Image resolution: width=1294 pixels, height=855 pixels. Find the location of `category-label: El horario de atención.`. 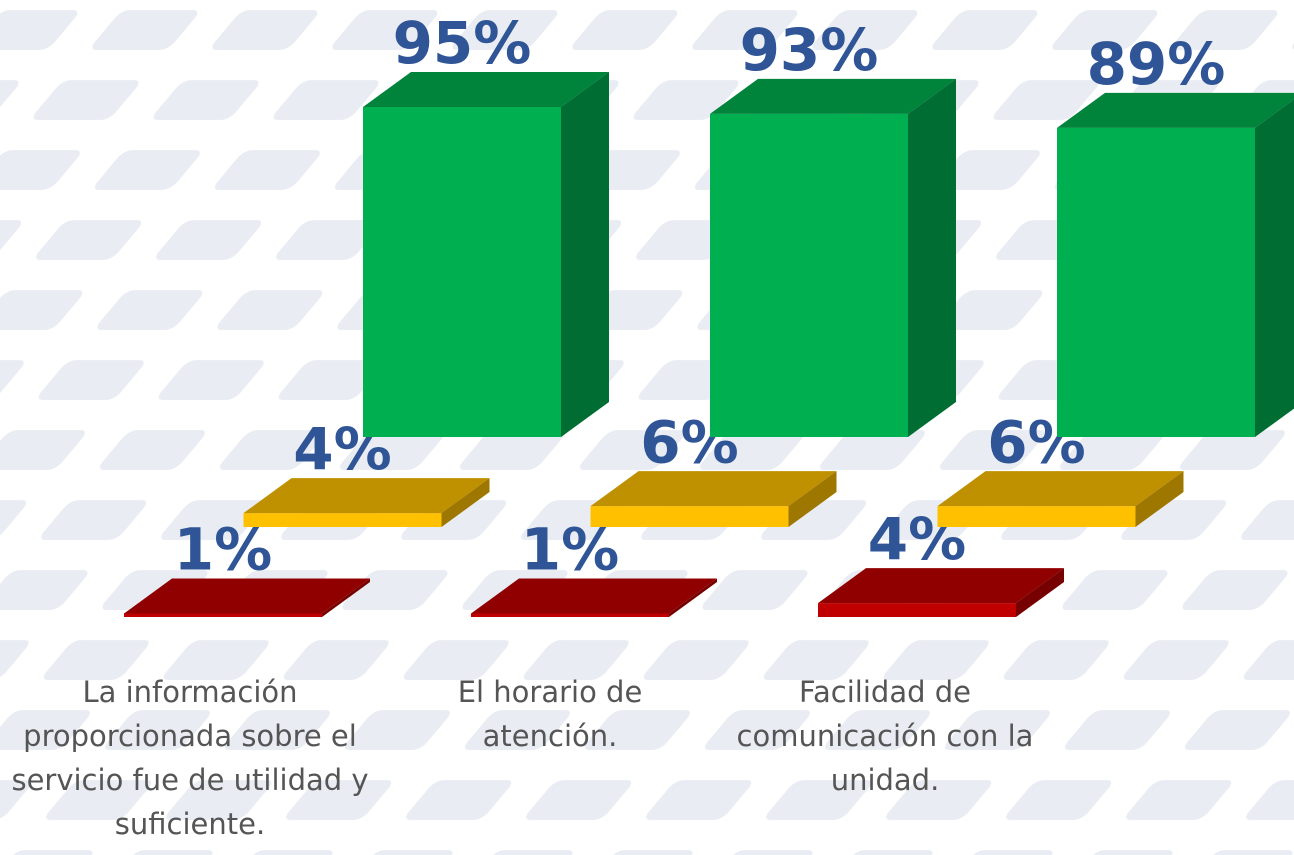

category-label: El horario de atención. is located at coordinates (550, 714).